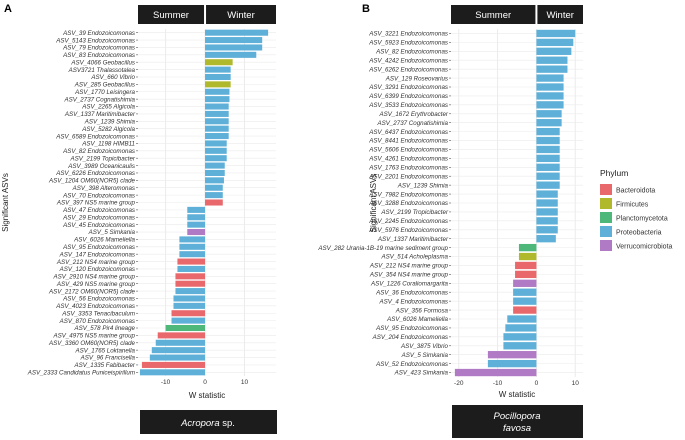 This screenshot has height=440, width=685. What do you see at coordinates (408, 176) in the screenshot?
I see `category-label: ASV_2201 Endozoicomonas` at bounding box center [408, 176].